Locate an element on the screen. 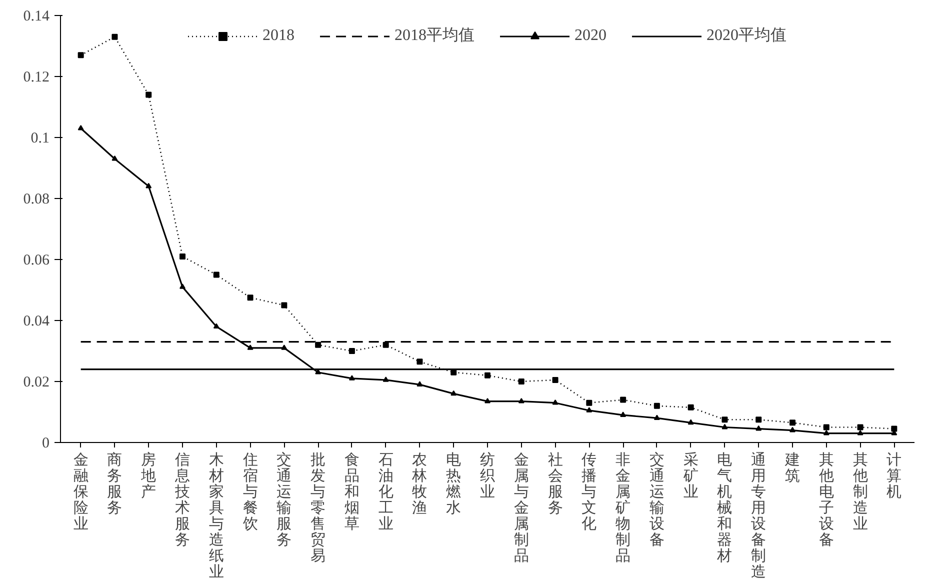 The height and width of the screenshot is (583, 929). x-tick-label: 住宿与餐饮 is located at coordinates (250, 492).